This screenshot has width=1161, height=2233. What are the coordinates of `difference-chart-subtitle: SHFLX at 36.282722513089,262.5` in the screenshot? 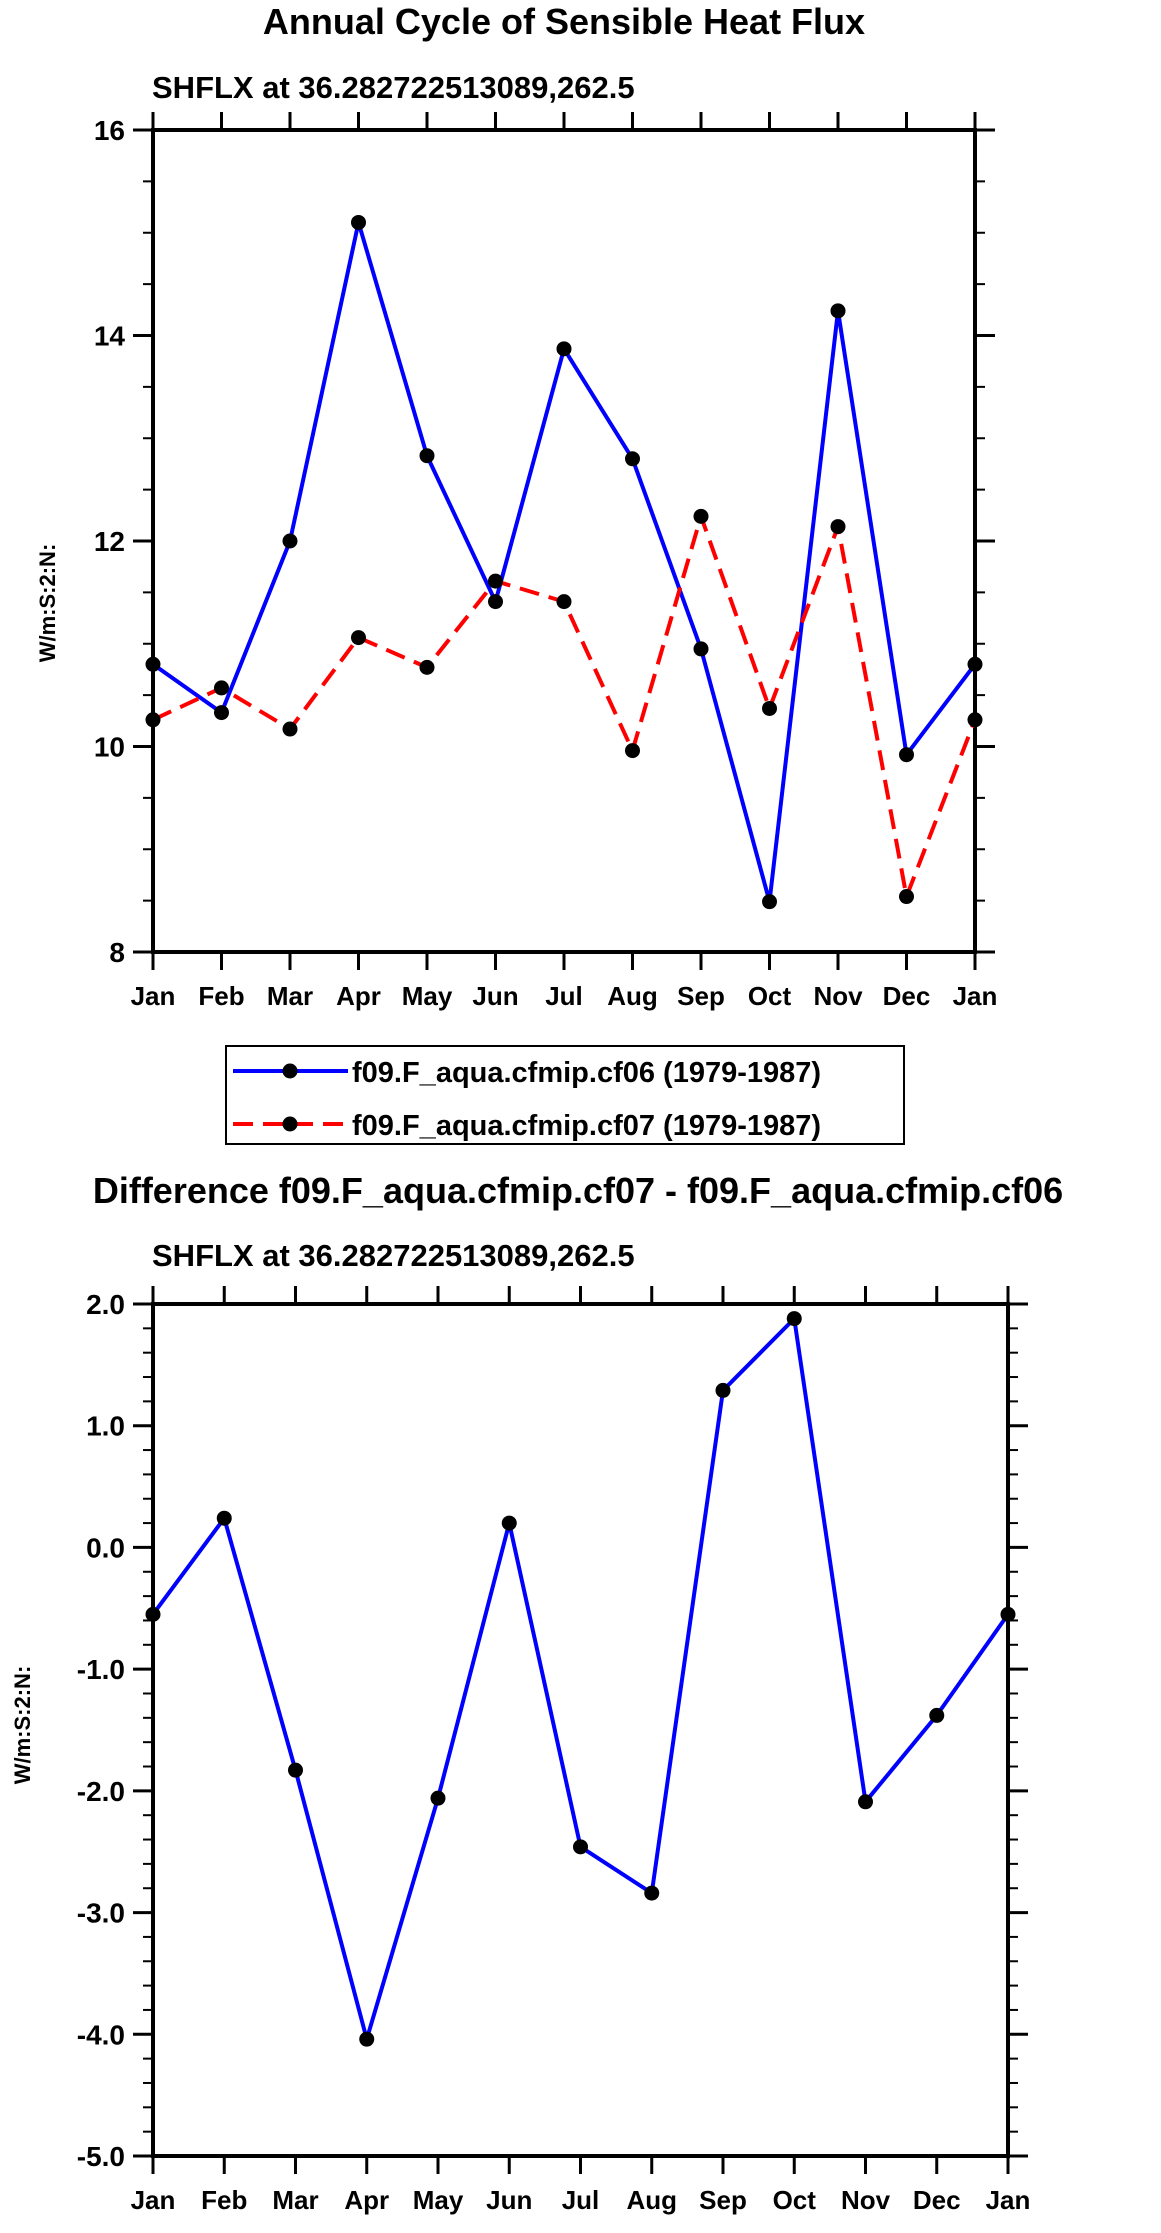 It's located at (393, 1255).